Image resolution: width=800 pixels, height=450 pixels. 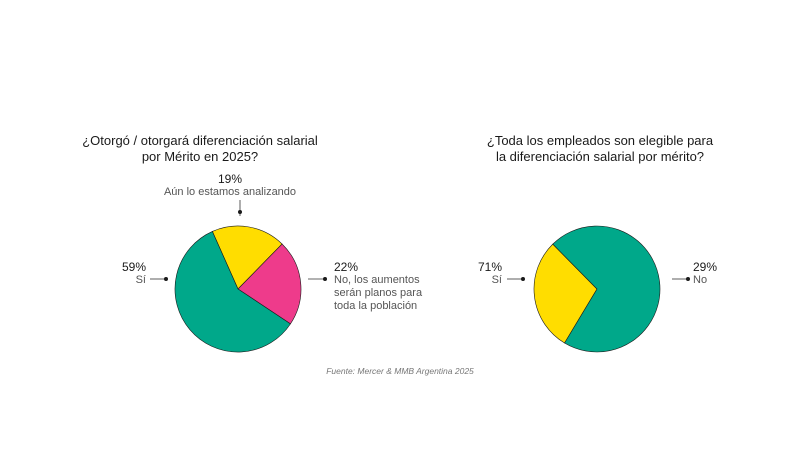 What do you see at coordinates (133, 267) in the screenshot?
I see `slice-percent: 59%` at bounding box center [133, 267].